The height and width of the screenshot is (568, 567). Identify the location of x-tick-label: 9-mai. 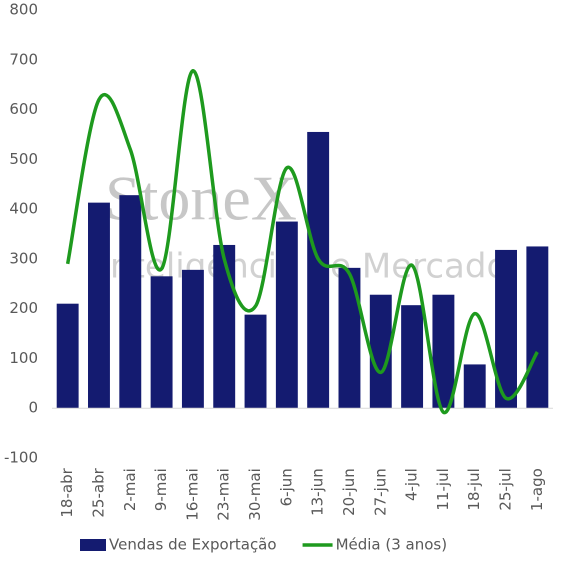
(161, 489).